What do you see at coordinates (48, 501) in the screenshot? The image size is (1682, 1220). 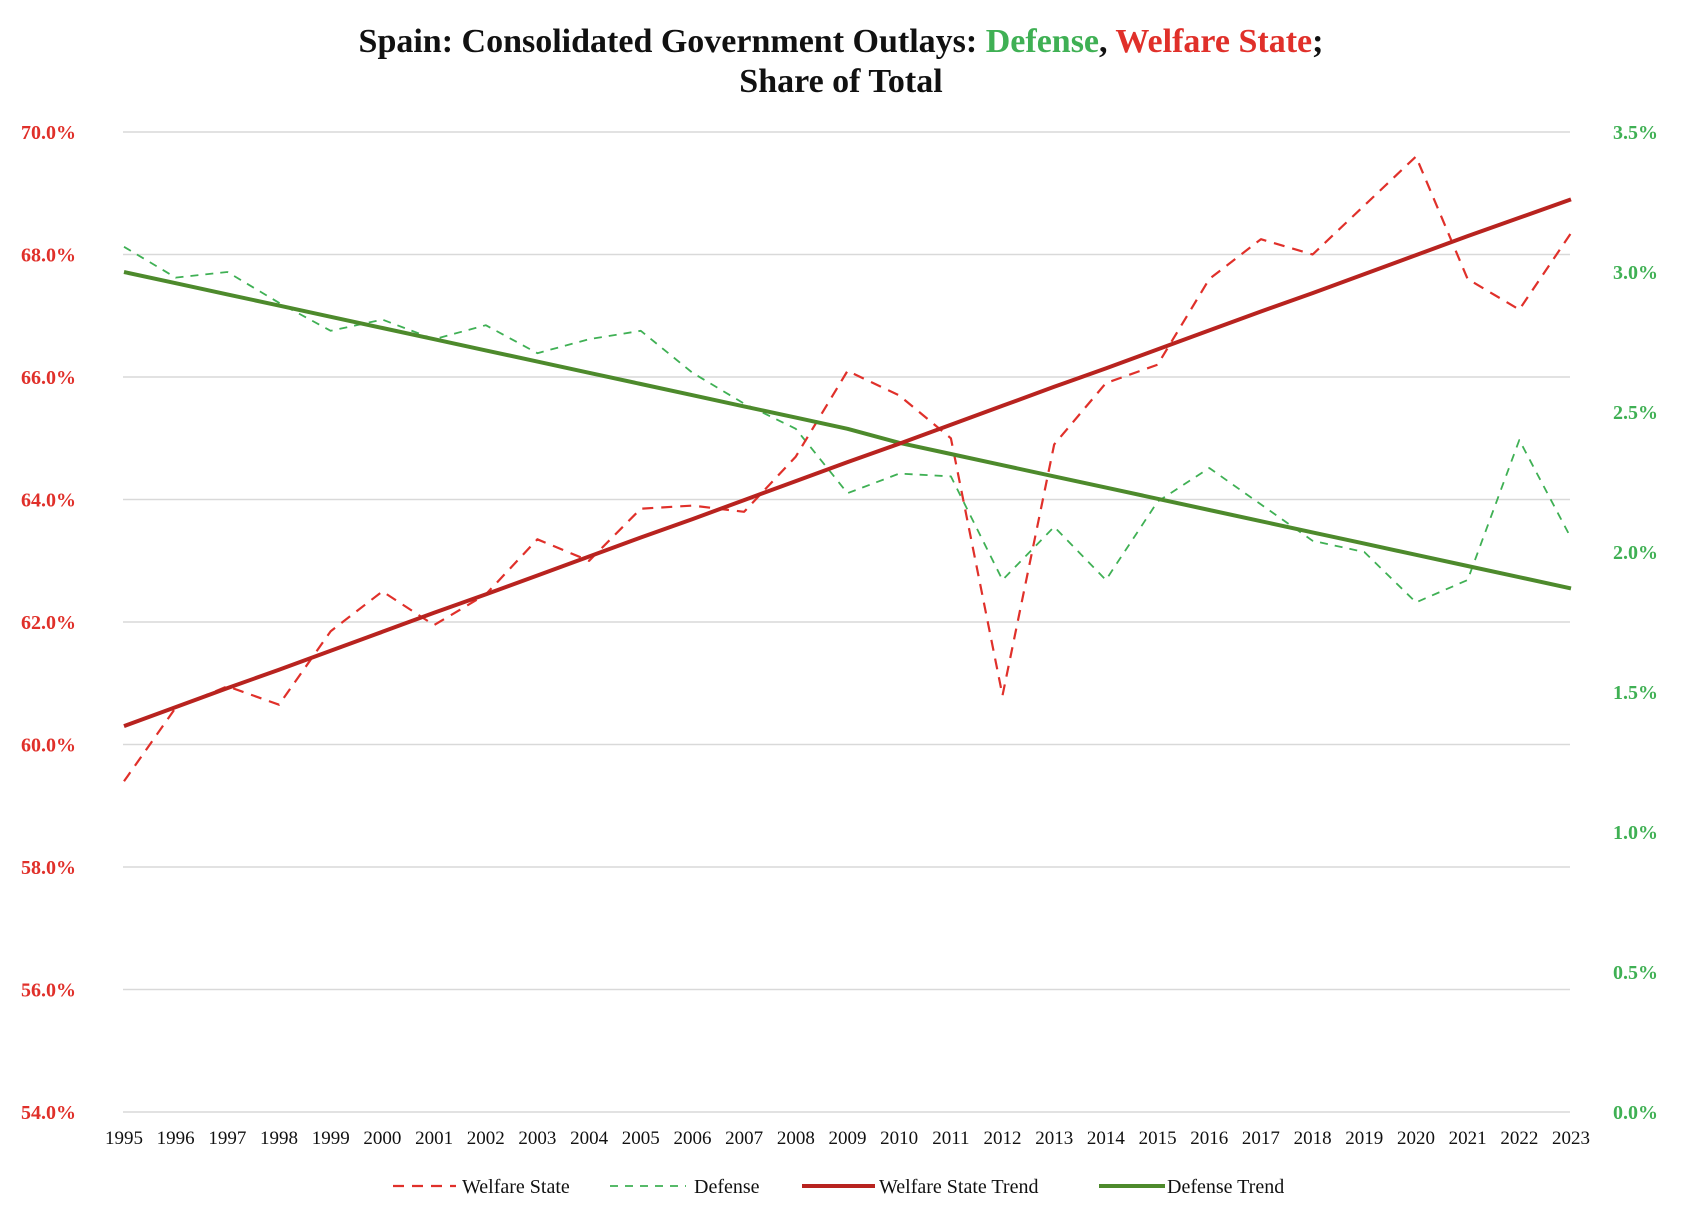 I see `left-tick-label: 64.0%` at bounding box center [48, 501].